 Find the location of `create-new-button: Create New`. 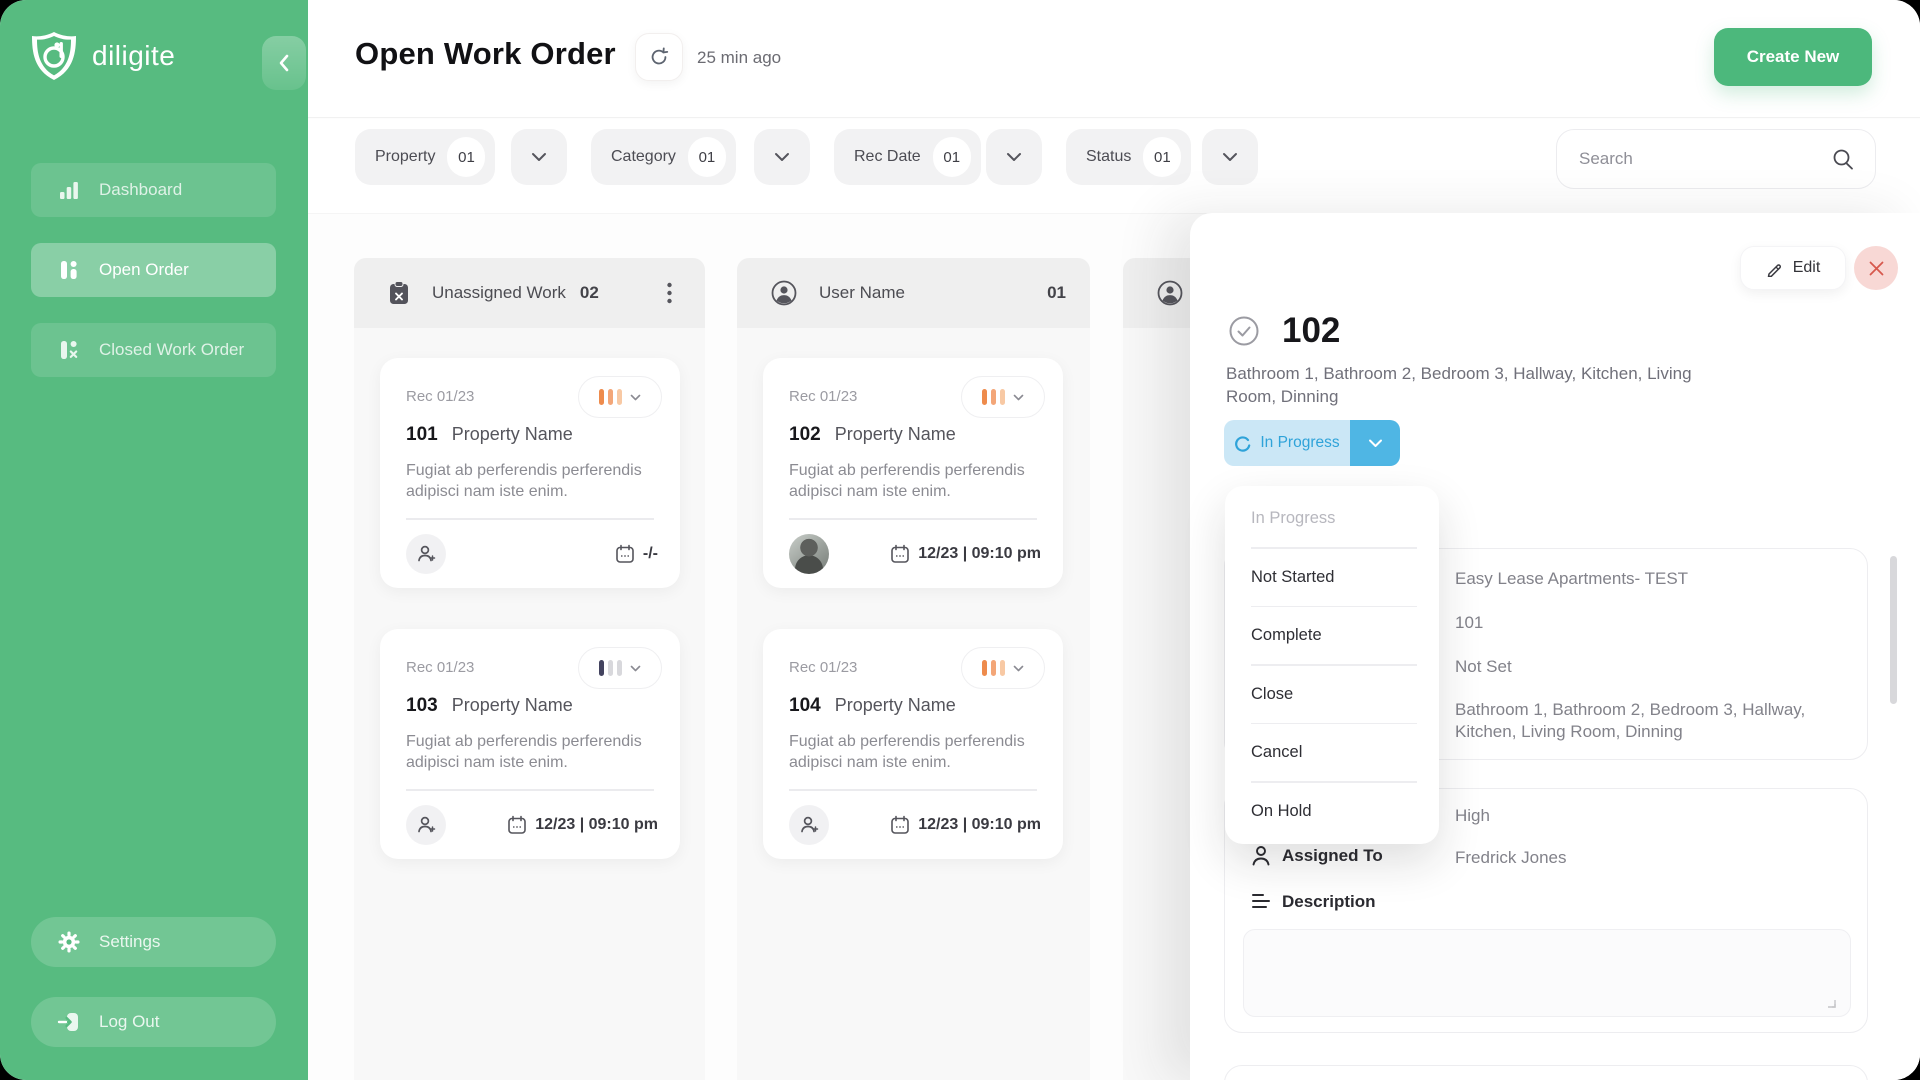

create-new-button: Create New is located at coordinates (1793, 57).